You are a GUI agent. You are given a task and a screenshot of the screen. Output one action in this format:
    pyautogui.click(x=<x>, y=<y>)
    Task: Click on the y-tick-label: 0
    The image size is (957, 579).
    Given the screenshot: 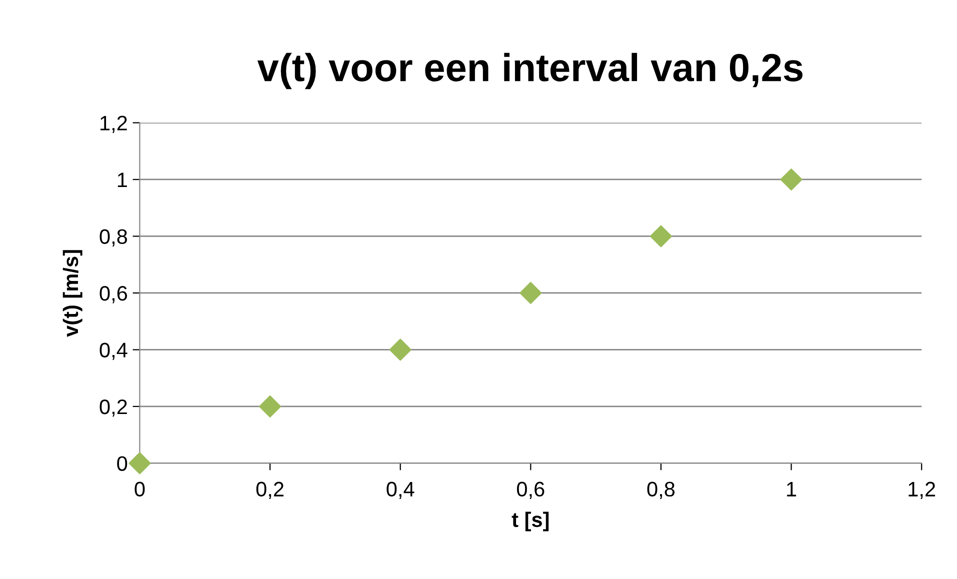 What is the action you would take?
    pyautogui.click(x=122, y=463)
    